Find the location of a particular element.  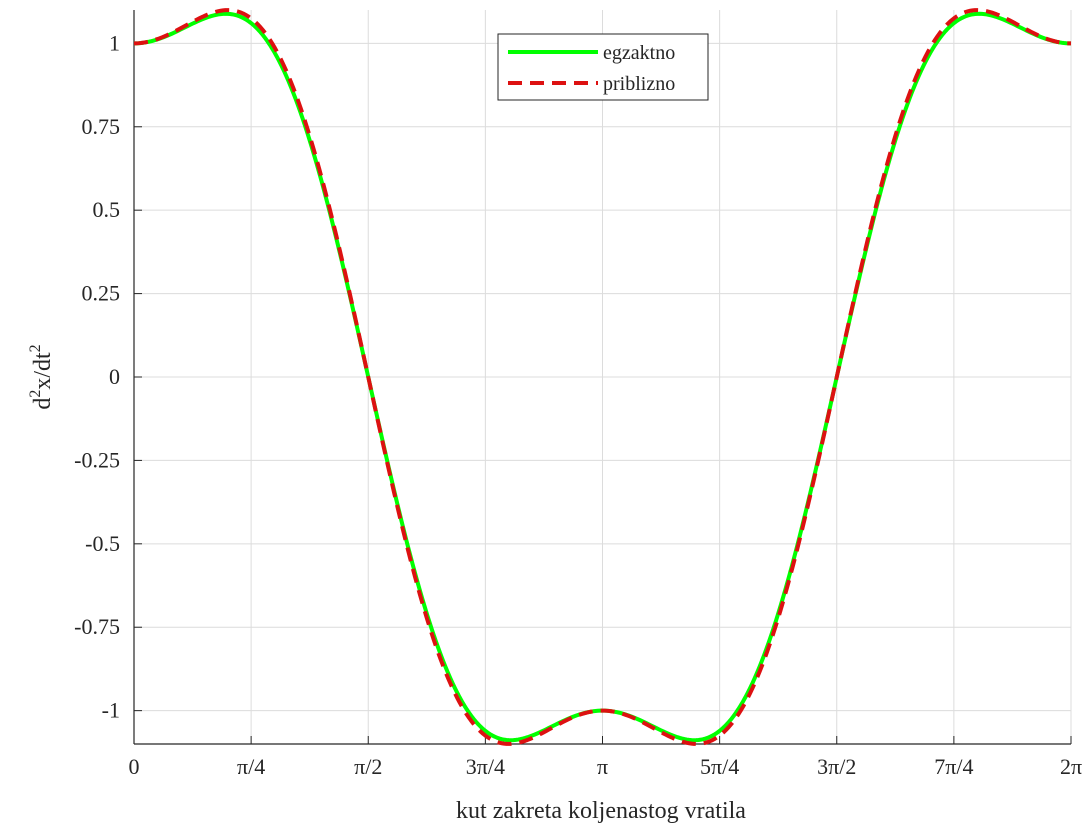

y-tick-label-7: -0.75 is located at coordinates (97, 626).